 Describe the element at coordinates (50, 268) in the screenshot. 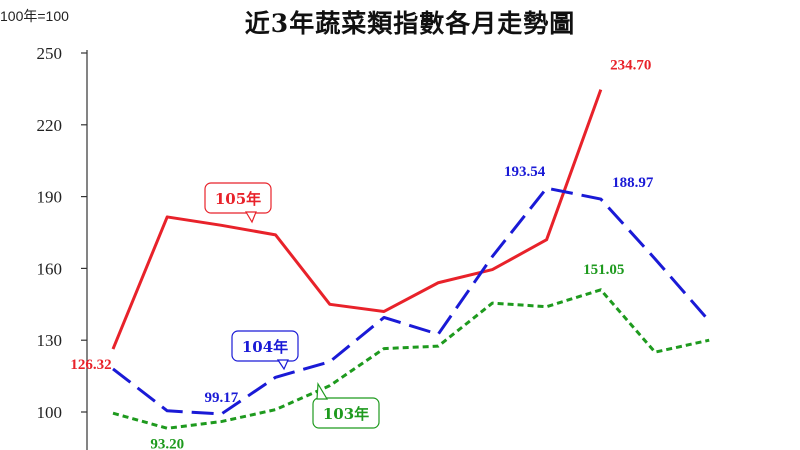

I see `y-tick-label: 160` at that location.